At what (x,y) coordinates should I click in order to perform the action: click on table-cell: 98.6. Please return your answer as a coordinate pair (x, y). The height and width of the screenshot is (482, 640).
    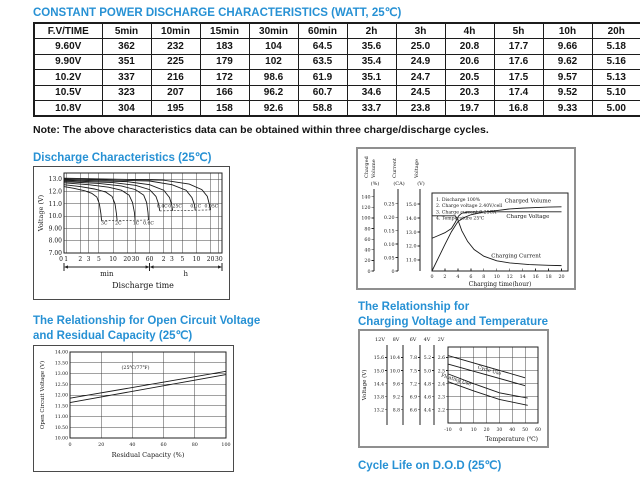
    Looking at the image, I should click on (273, 77).